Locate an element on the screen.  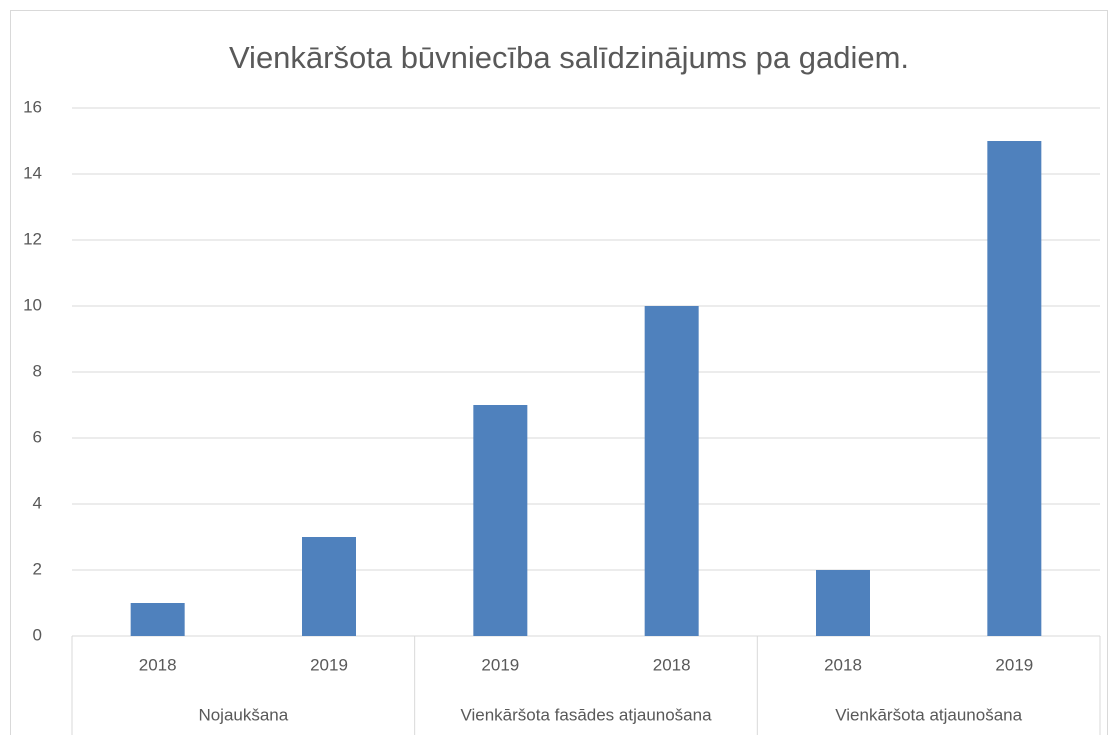
y-tick-label: 10 is located at coordinates (32, 304).